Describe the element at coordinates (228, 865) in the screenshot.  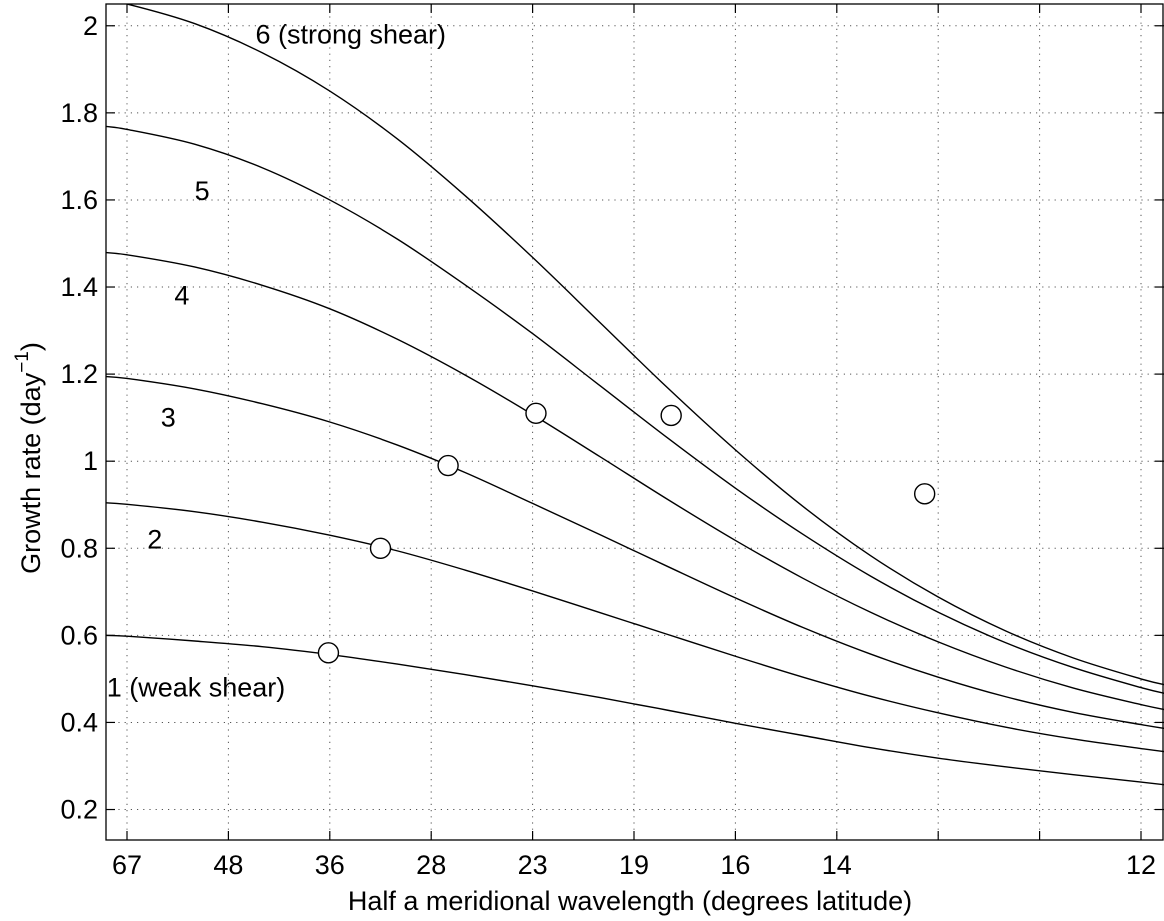
I see `x-tick-label: 48` at that location.